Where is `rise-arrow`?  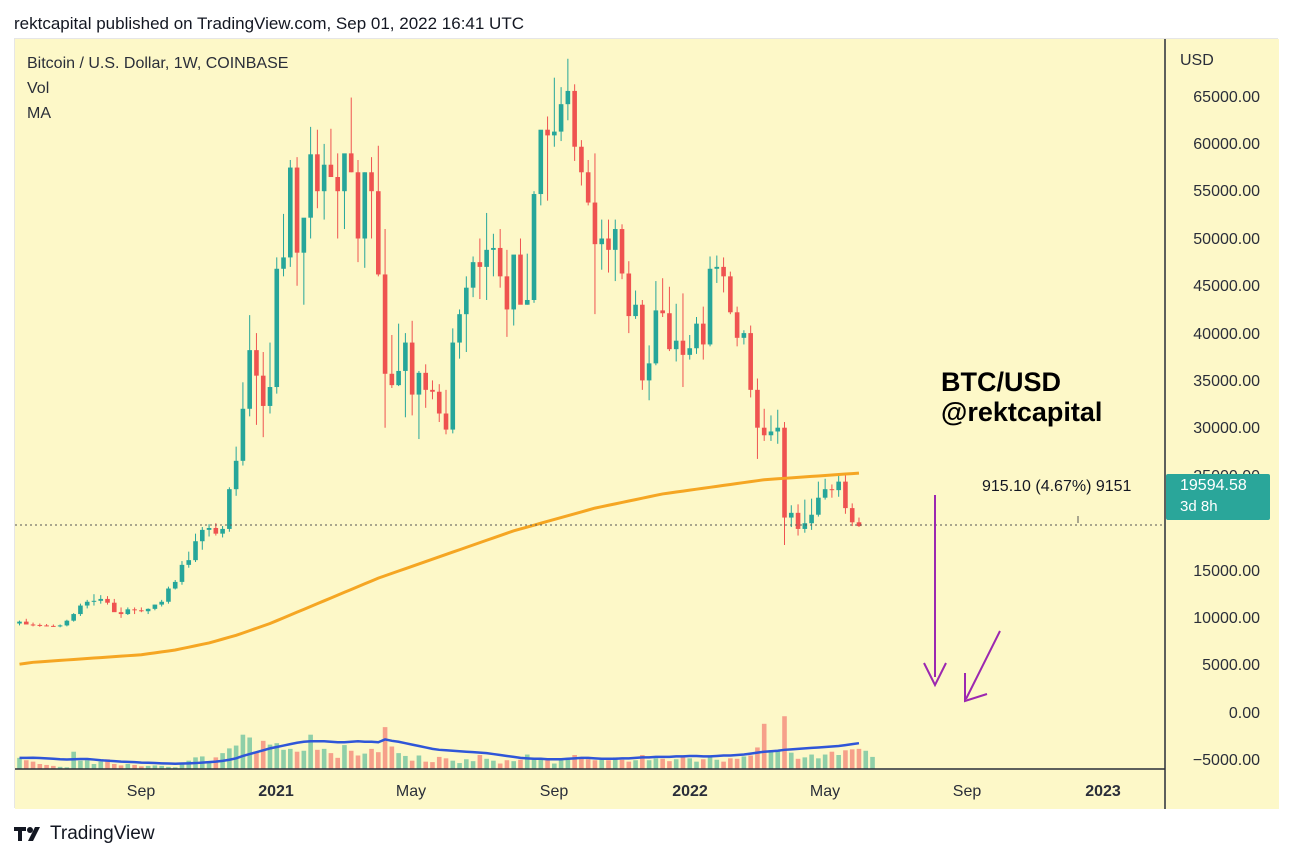
rise-arrow is located at coordinates (982, 666).